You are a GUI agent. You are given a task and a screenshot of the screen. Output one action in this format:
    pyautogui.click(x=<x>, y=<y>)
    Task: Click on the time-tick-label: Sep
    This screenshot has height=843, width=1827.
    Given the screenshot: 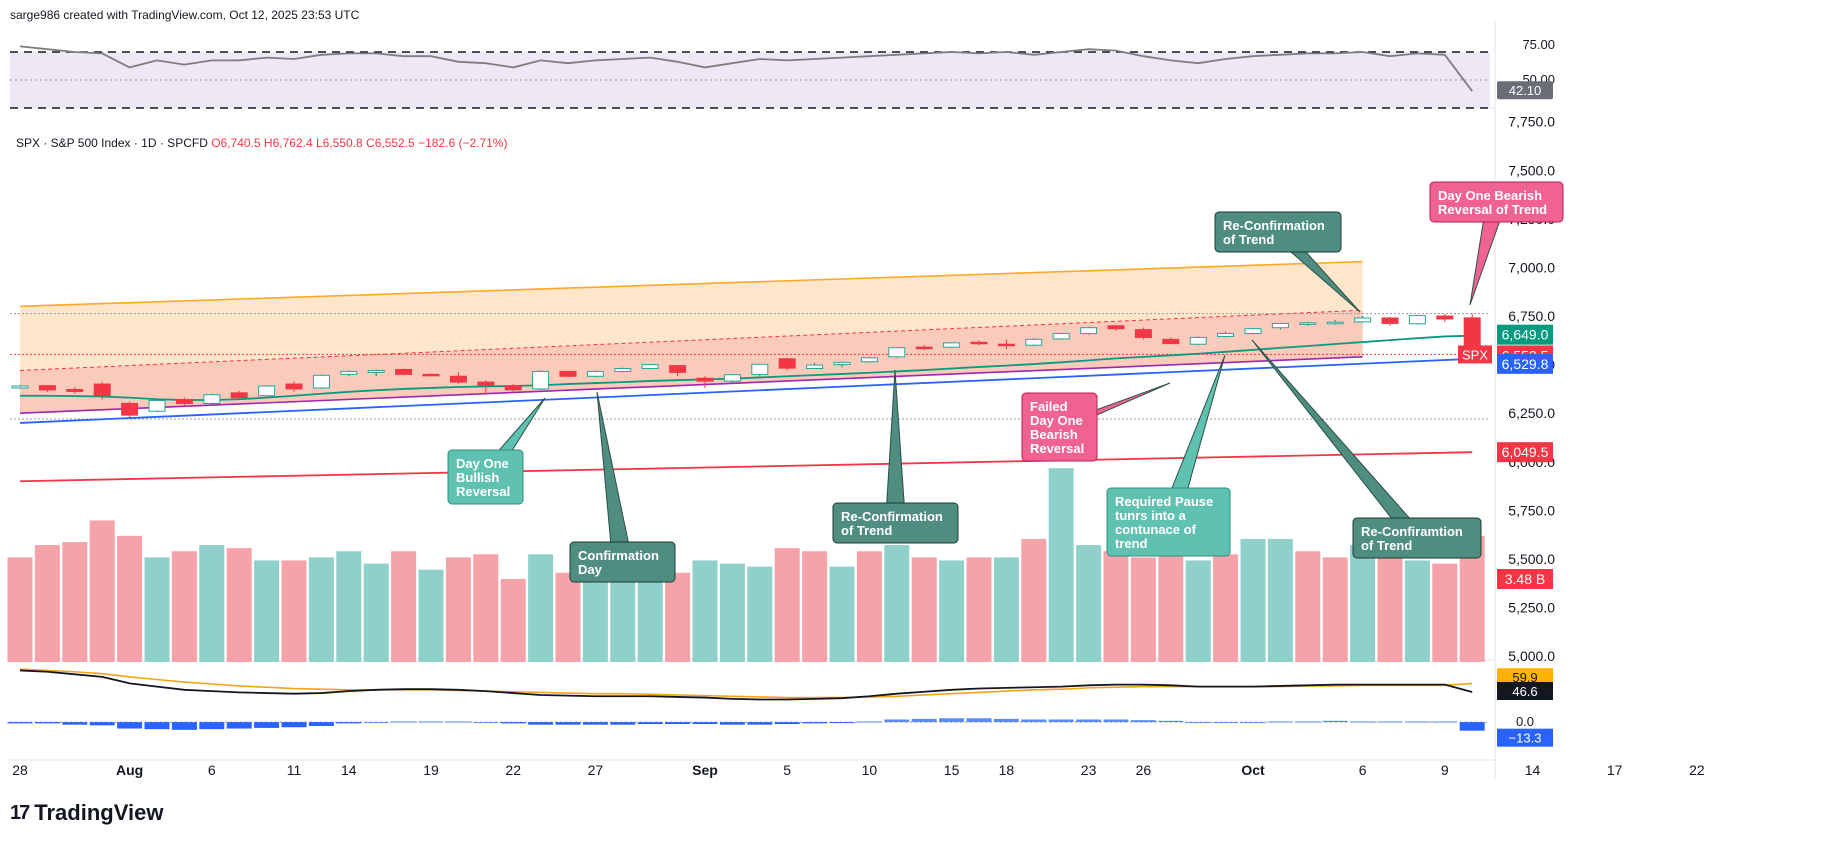 What is the action you would take?
    pyautogui.click(x=705, y=770)
    